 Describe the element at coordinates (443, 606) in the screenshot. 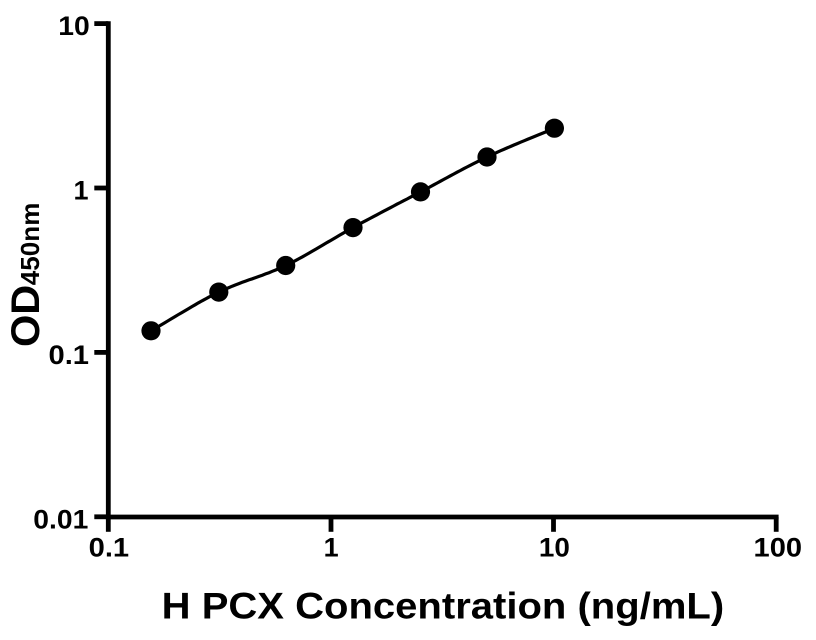

I see `svg-text: H PCX Concentration (ng/mL)` at that location.